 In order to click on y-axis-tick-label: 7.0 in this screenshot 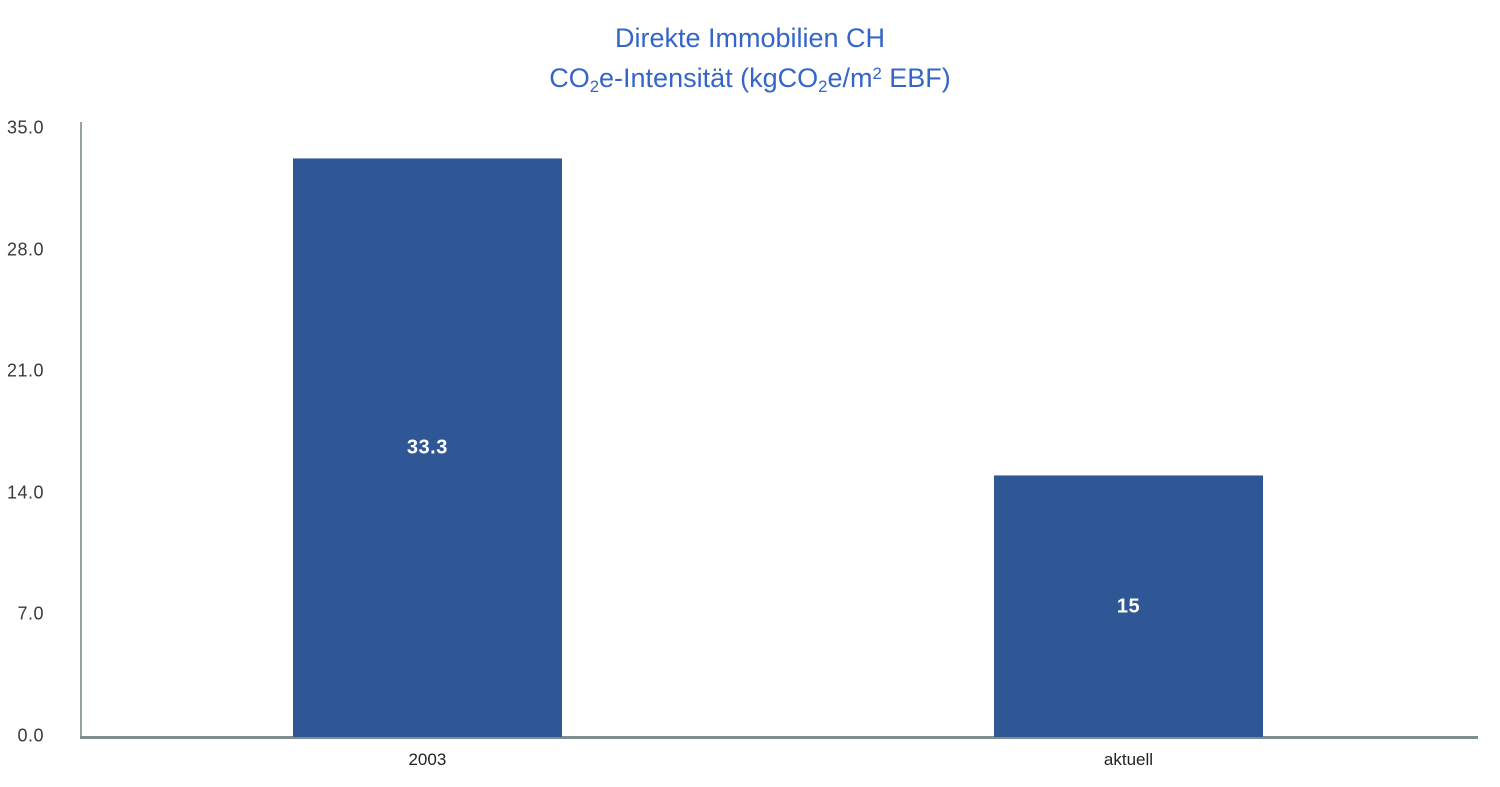, I will do `click(30, 613)`.